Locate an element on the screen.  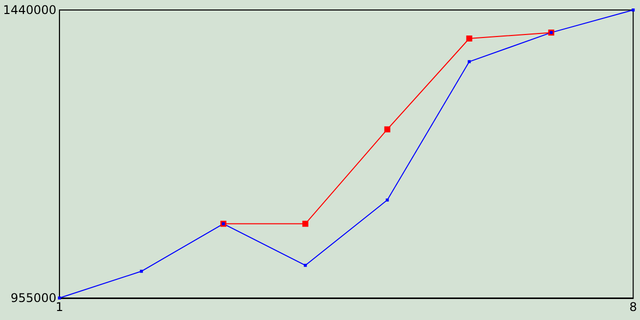
y-tick-label: 1440000 is located at coordinates (29, 10).